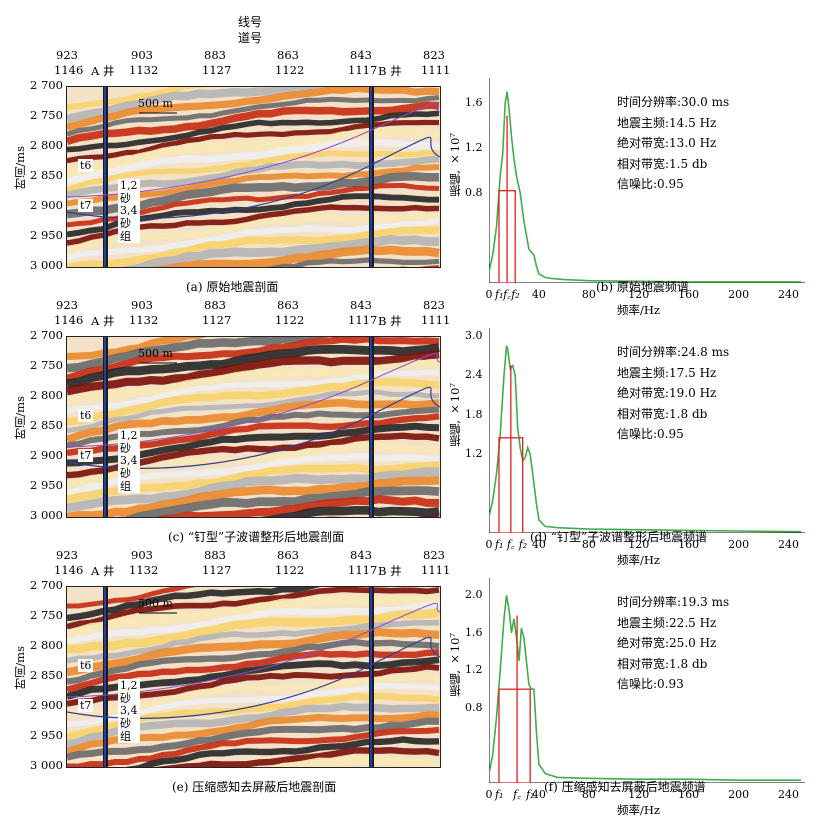  Describe the element at coordinates (232, 287) in the screenshot. I see `section-caption: (a) 原始地震剖面` at that location.